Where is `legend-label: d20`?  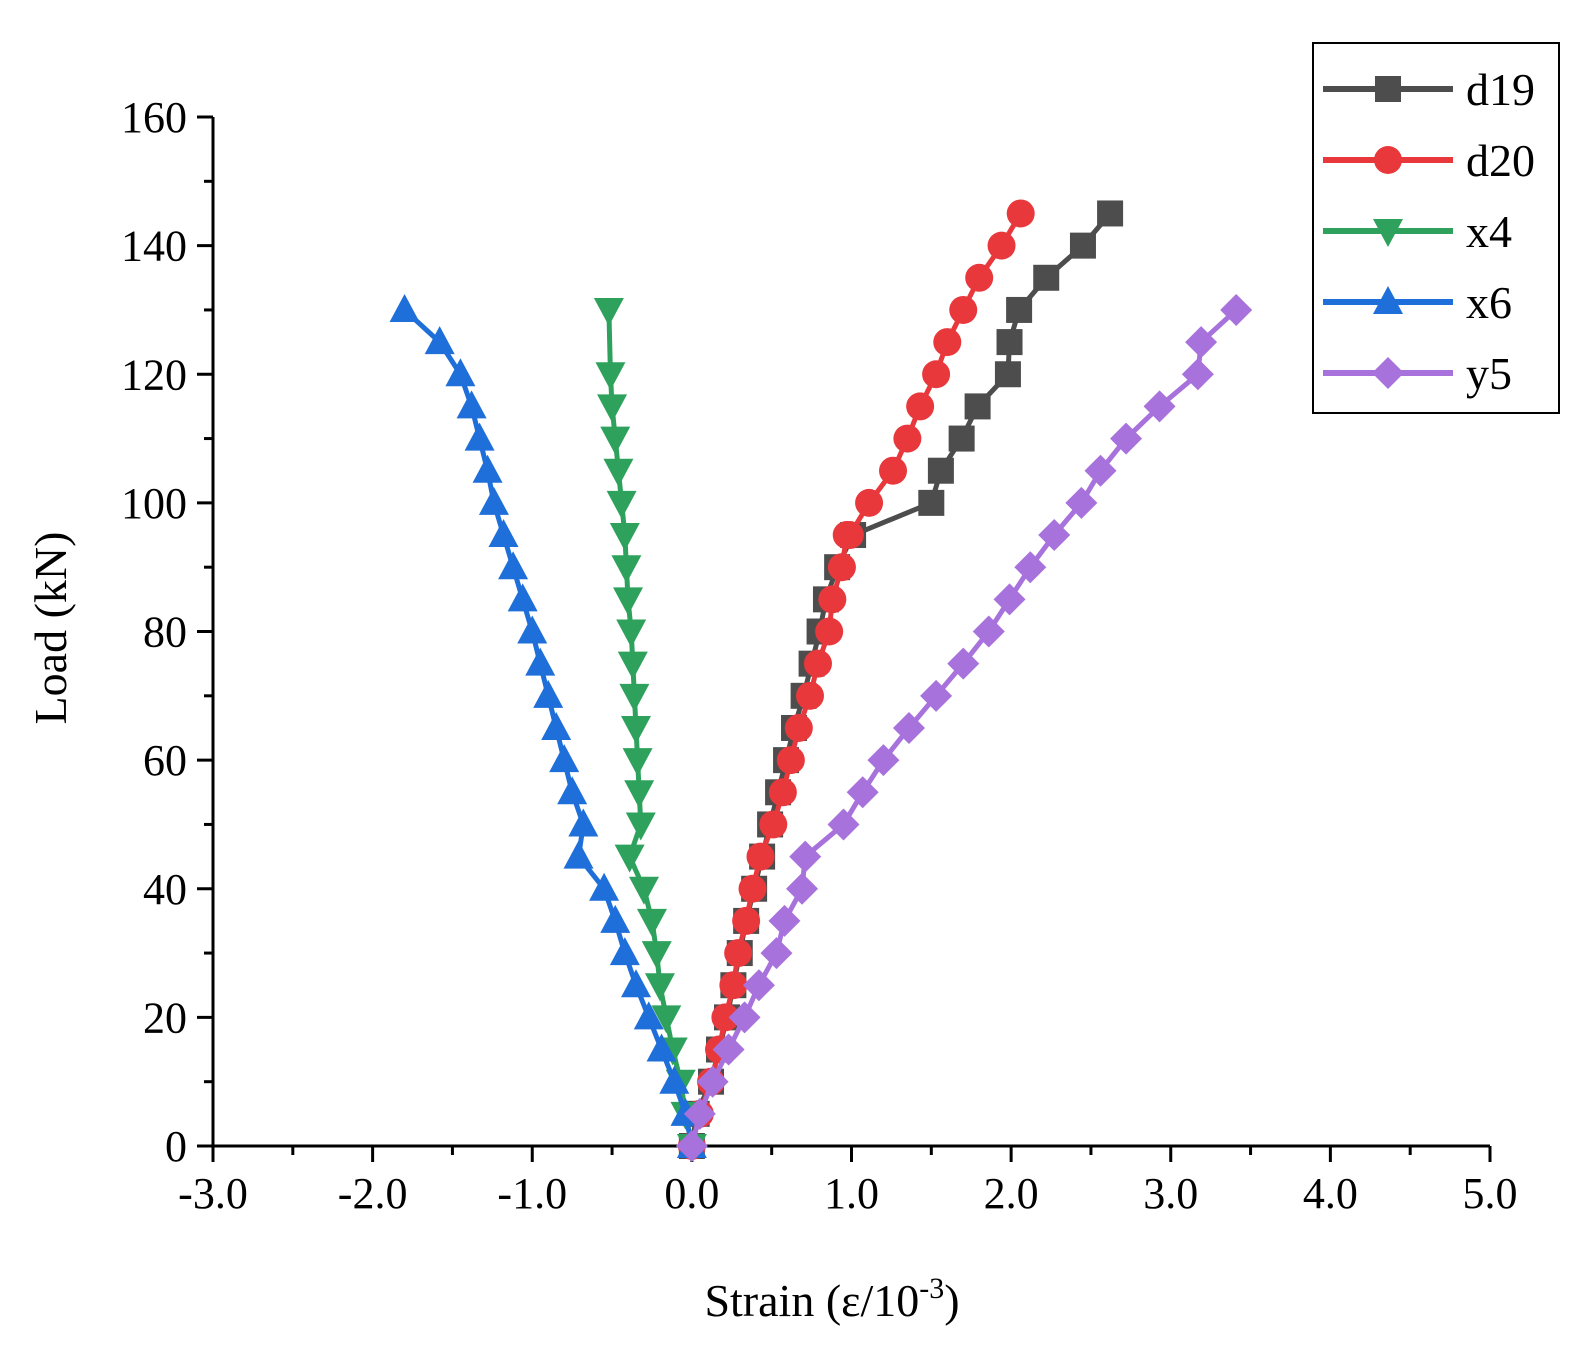
legend-label: d20 is located at coordinates (1500, 160).